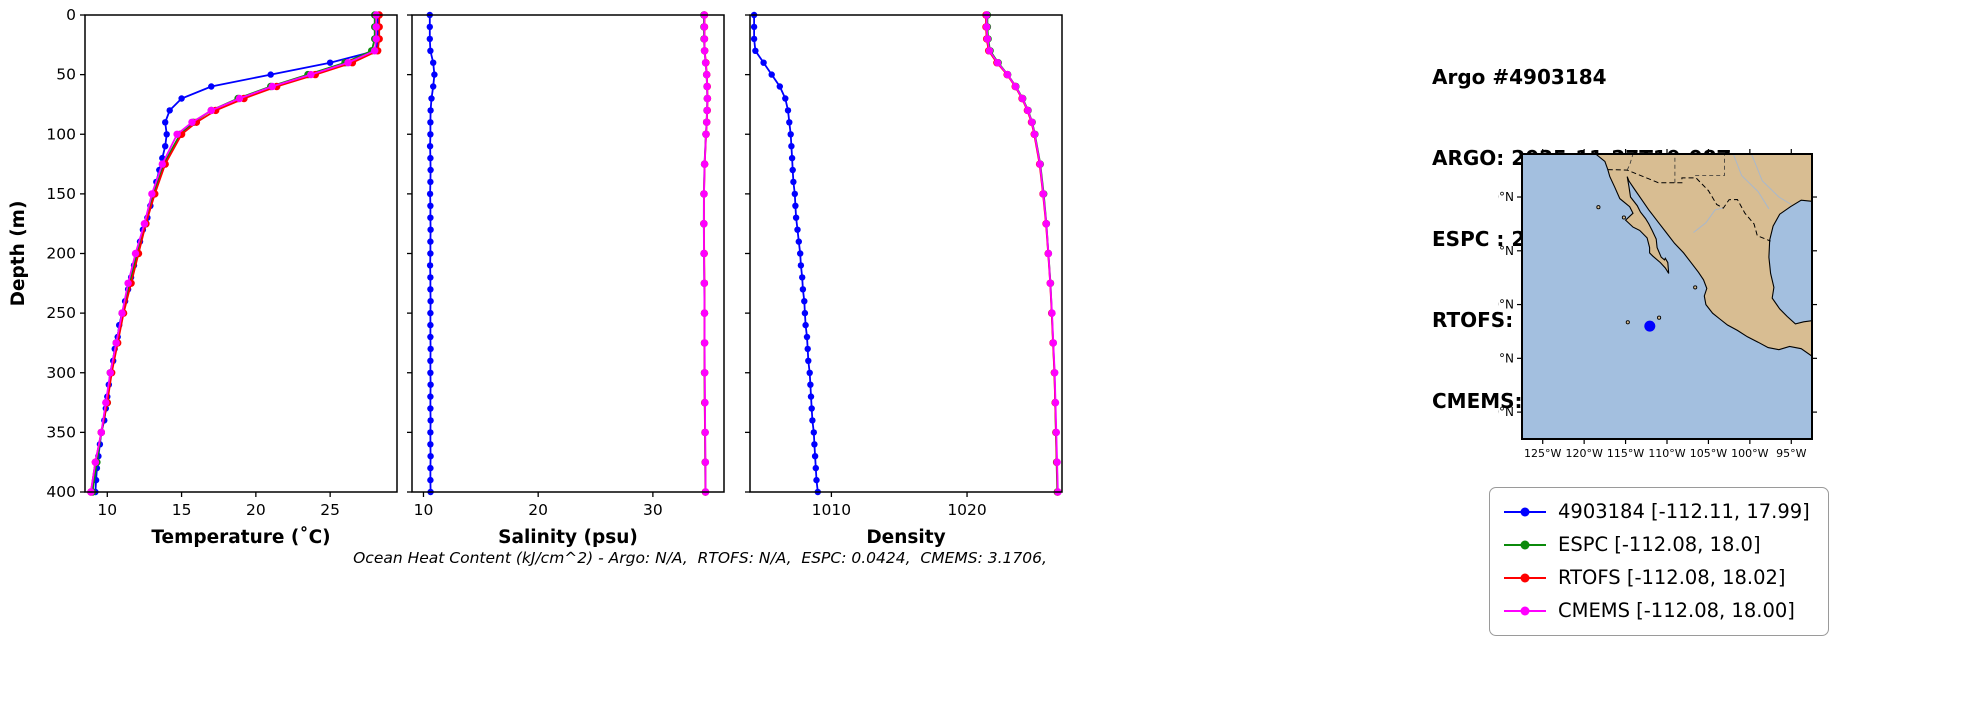 The width and height of the screenshot is (1967, 712). I want to click on series-line, so click(786, 254).